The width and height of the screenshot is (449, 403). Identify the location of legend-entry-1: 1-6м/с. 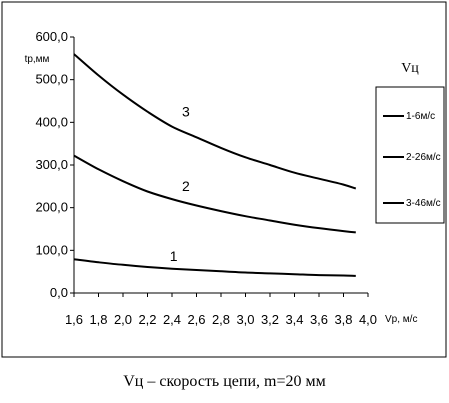
(420, 116).